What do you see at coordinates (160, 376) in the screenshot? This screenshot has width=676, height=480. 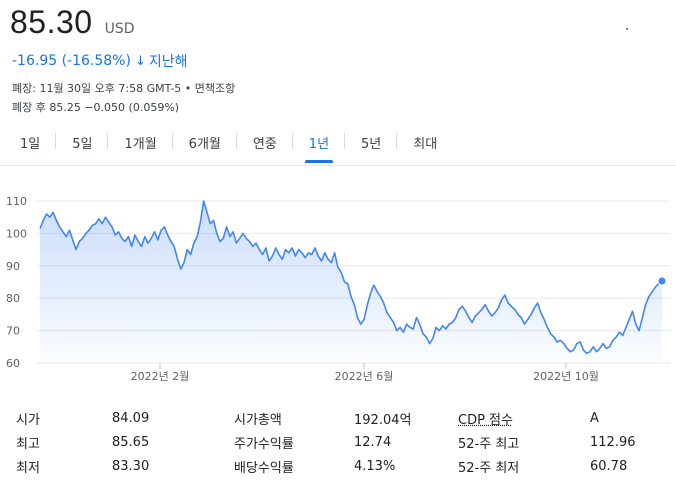 I see `x-tick-label: 2022년 2월` at bounding box center [160, 376].